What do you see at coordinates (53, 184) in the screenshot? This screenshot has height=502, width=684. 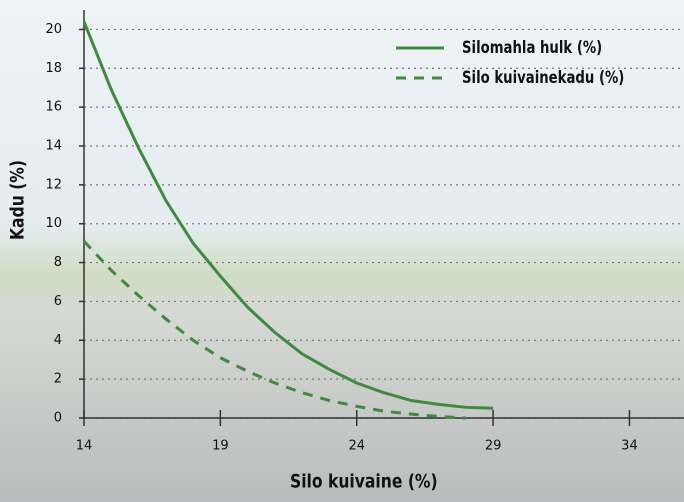 I see `y-tick-label: 12` at bounding box center [53, 184].